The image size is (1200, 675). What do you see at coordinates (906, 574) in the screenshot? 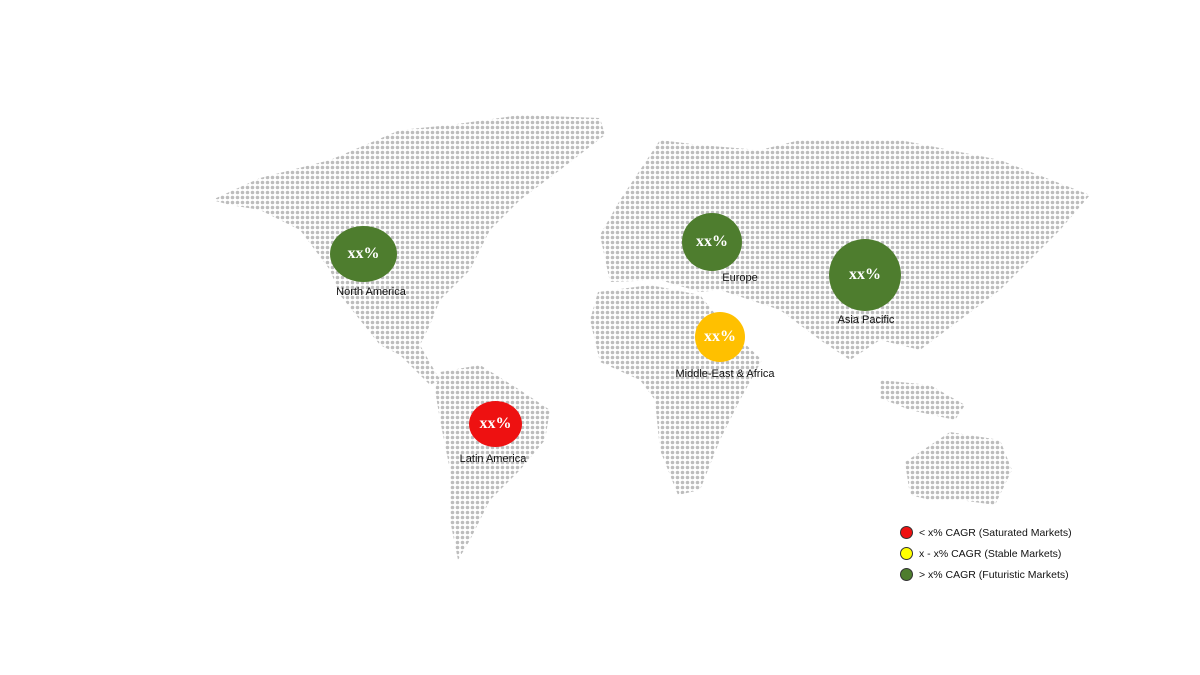
I see `green-dot-icon` at bounding box center [906, 574].